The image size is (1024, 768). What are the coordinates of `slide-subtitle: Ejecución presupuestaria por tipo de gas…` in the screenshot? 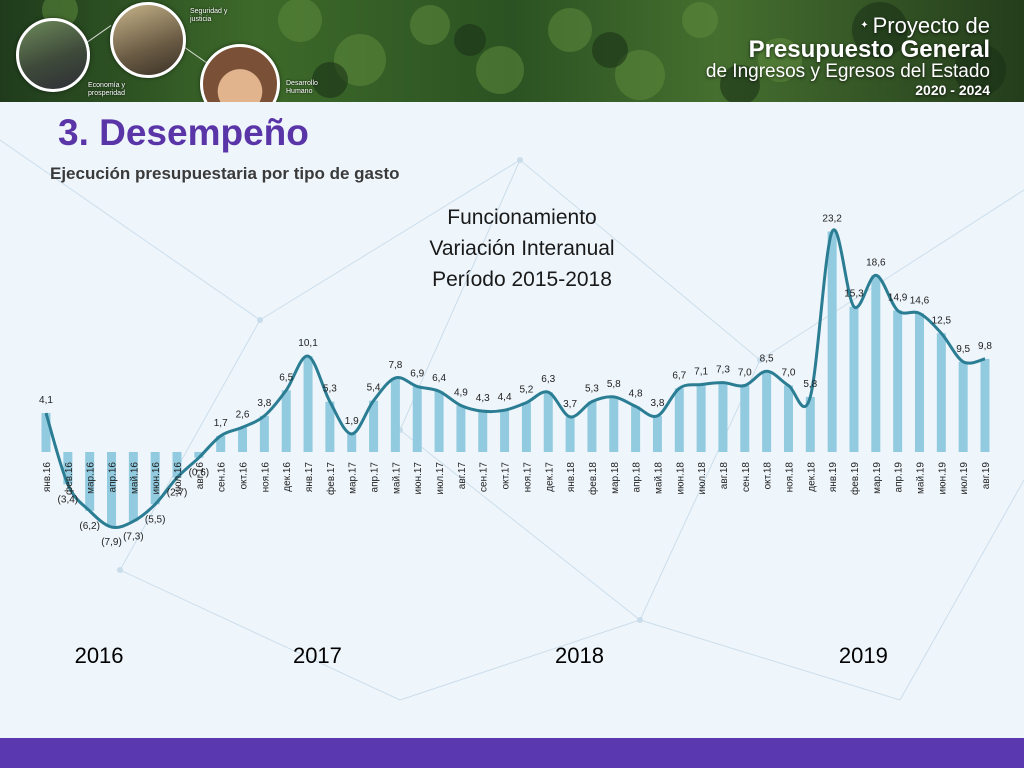 It's located at (225, 173).